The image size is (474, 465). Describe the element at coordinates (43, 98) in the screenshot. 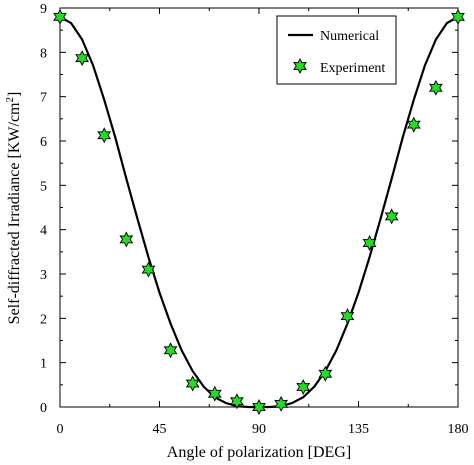

I see `y-tick-label: 7` at that location.